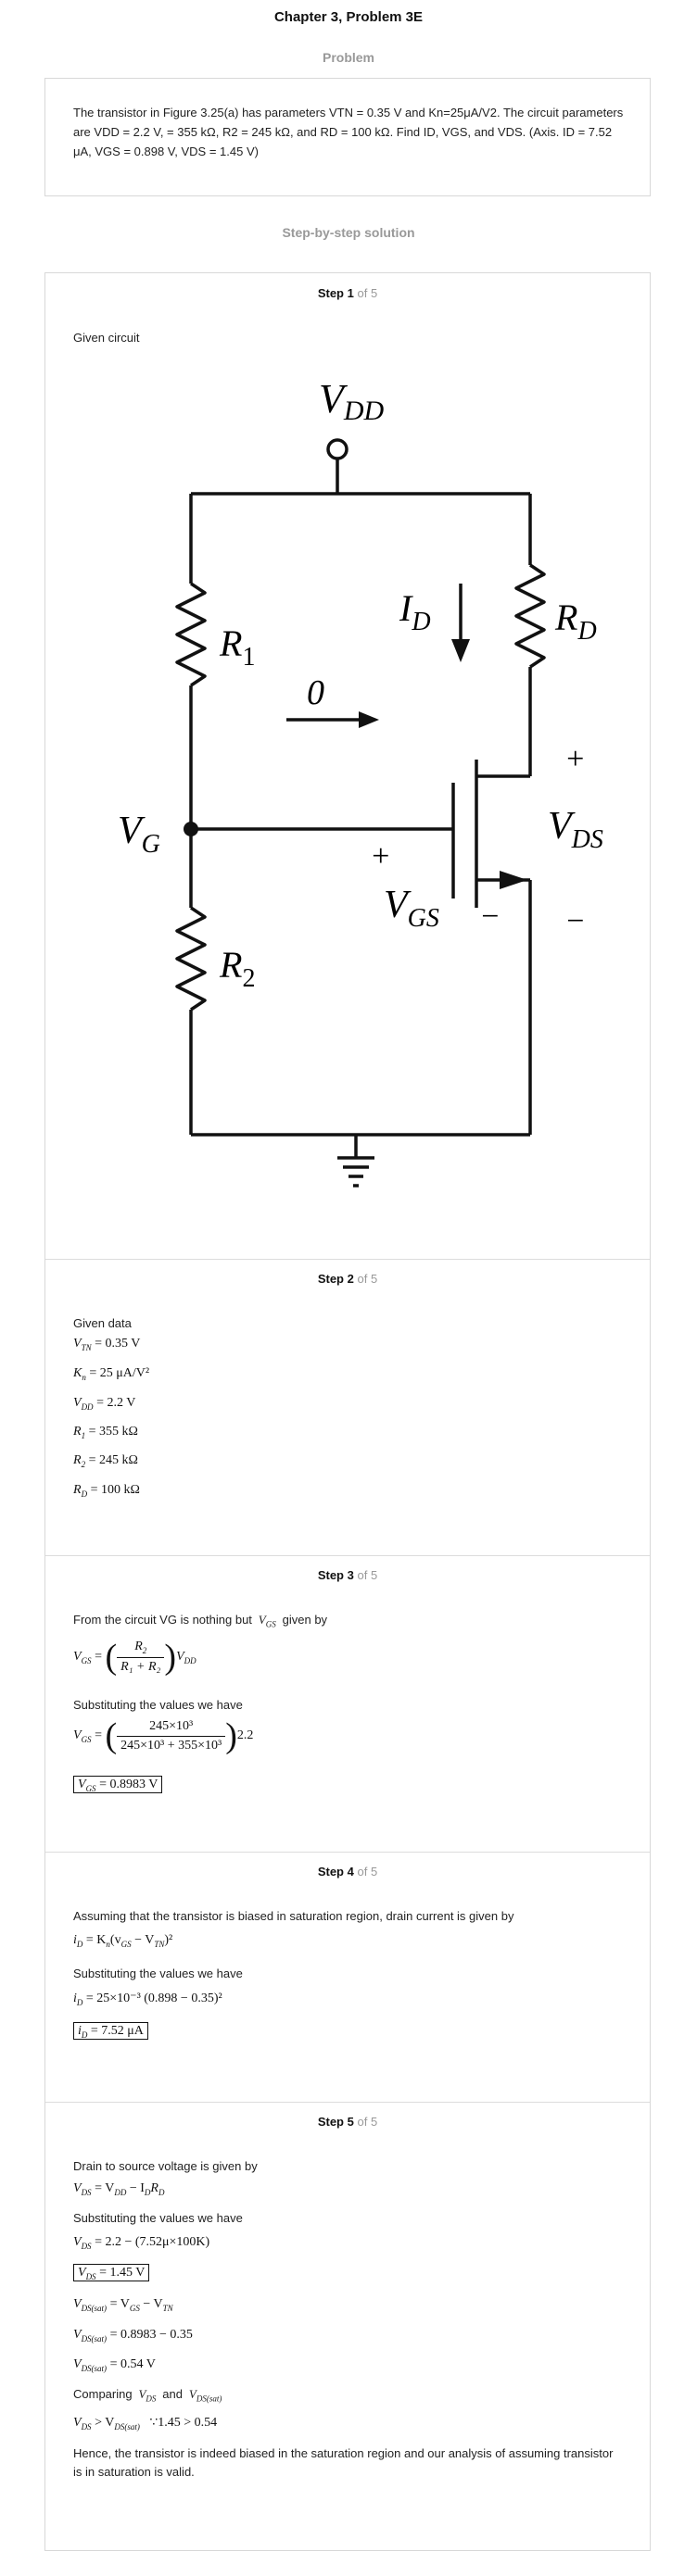  Describe the element at coordinates (106, 338) in the screenshot. I see `step-1-caption: Given circuit` at that location.